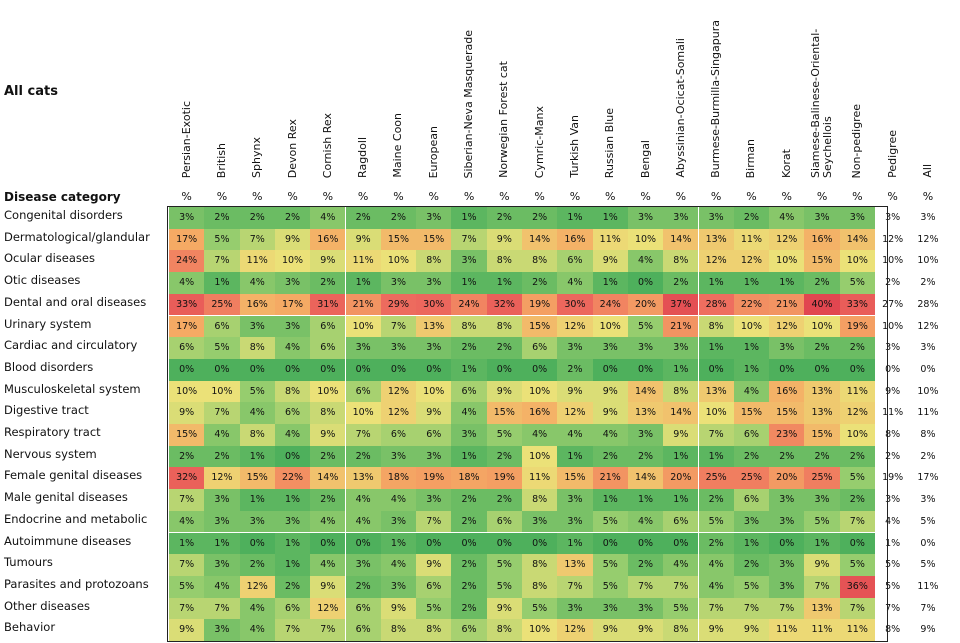 This screenshot has width=960, height=643. What do you see at coordinates (63, 215) in the screenshot?
I see `row-label: Congenital disorders` at bounding box center [63, 215].